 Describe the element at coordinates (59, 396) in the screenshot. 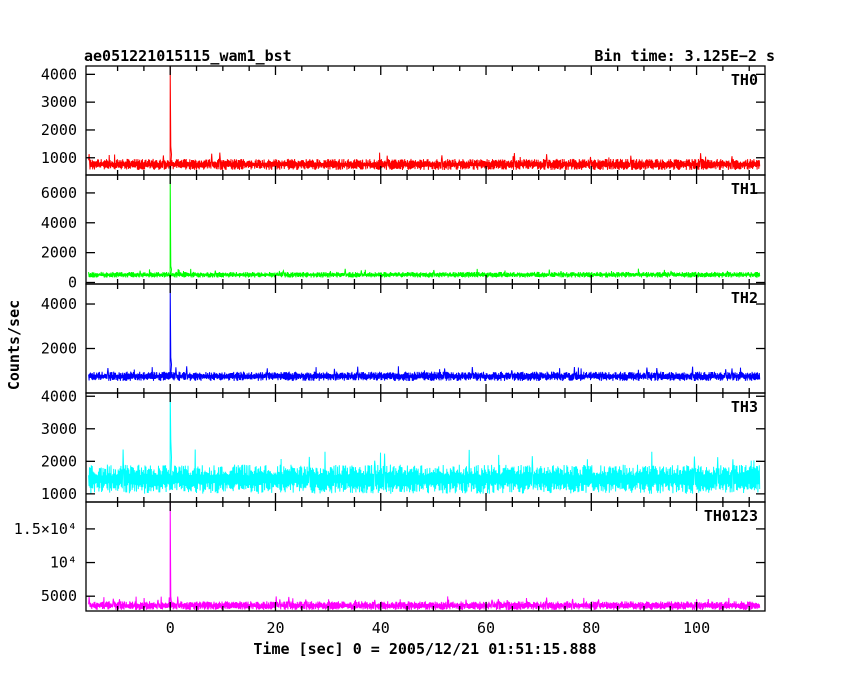

I see `y-tick-label-th3: 4000` at that location.